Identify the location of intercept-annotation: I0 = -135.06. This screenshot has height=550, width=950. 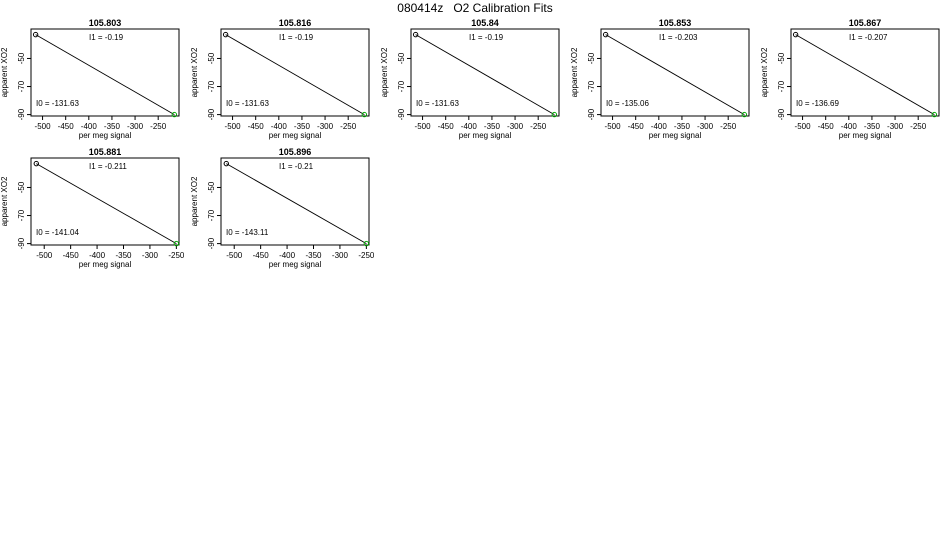
(627, 103).